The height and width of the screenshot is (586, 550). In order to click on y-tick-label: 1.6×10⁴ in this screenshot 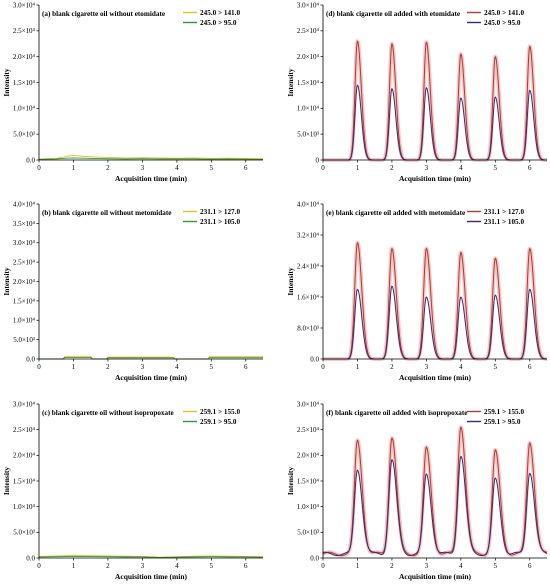, I will do `click(308, 297)`.